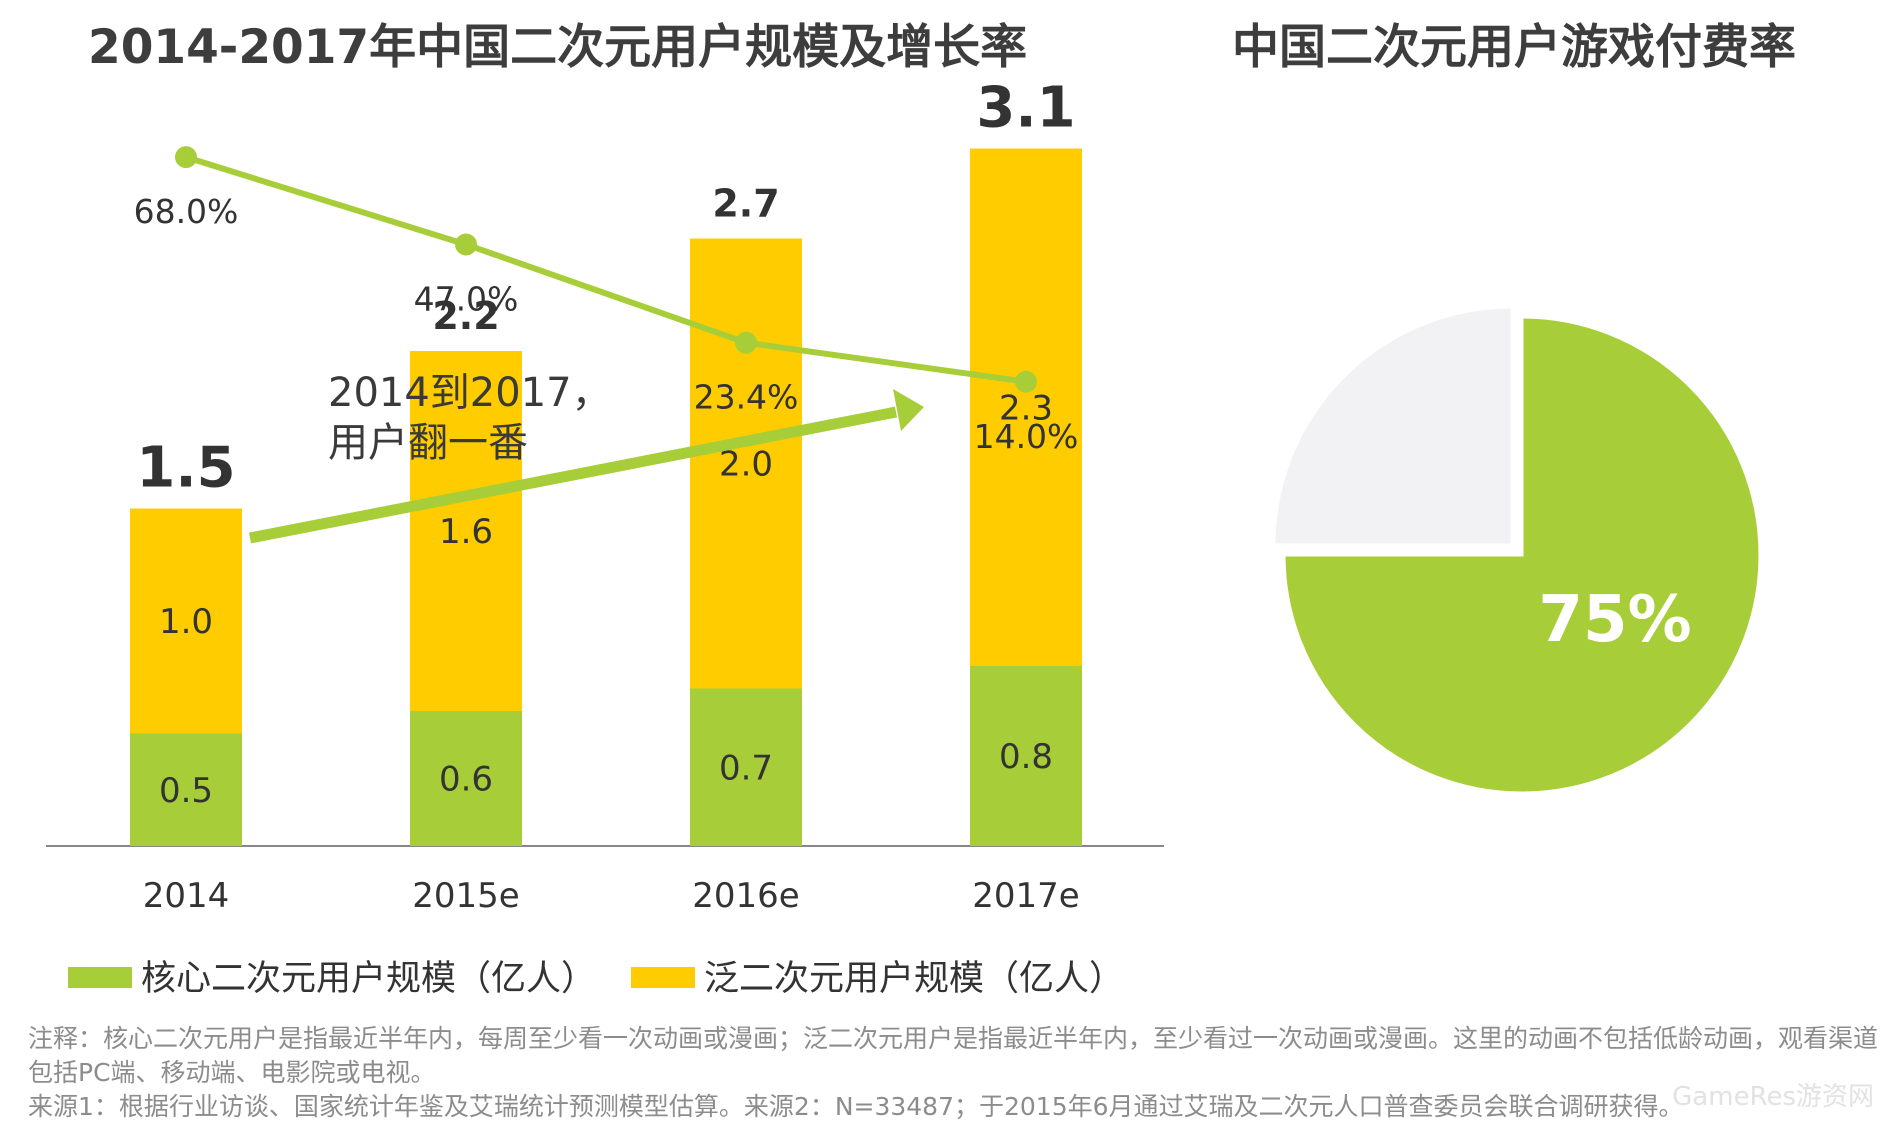 Image resolution: width=1900 pixels, height=1132 pixels. Describe the element at coordinates (908, 410) in the screenshot. I see `trend-arrow-head` at that location.